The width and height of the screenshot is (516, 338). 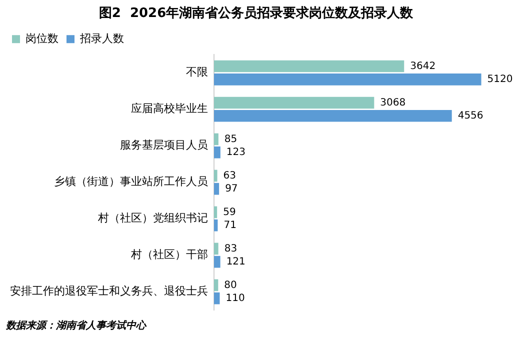 I want to click on data-label: 121, so click(x=236, y=262).